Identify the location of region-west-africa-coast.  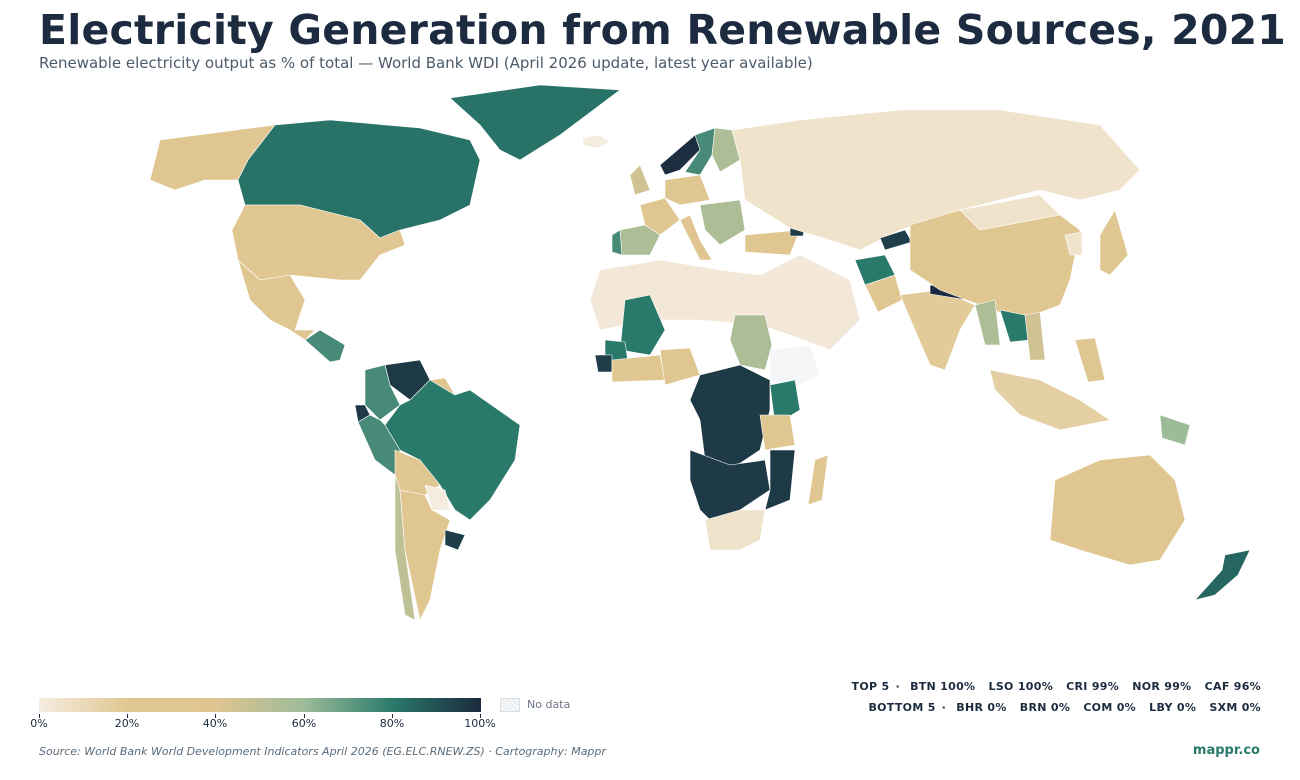
(638, 368).